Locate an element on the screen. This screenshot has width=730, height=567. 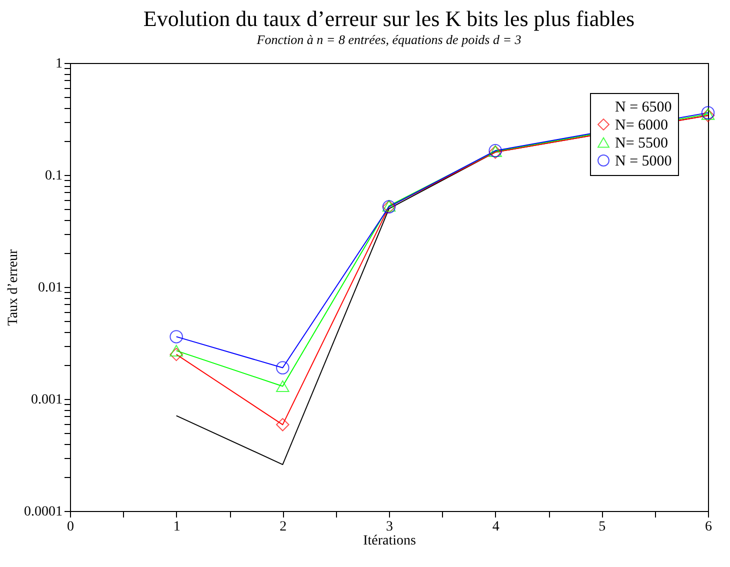
x-axis-title: Itérations is located at coordinates (389, 541).